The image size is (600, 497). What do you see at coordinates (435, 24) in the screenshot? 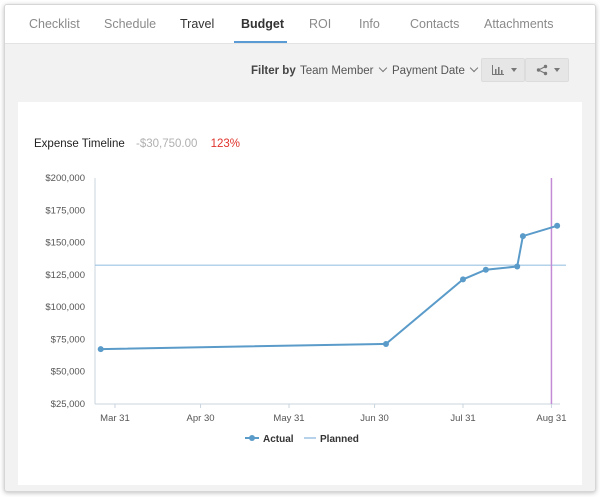
I see `tab-contacts: Contacts` at bounding box center [435, 24].